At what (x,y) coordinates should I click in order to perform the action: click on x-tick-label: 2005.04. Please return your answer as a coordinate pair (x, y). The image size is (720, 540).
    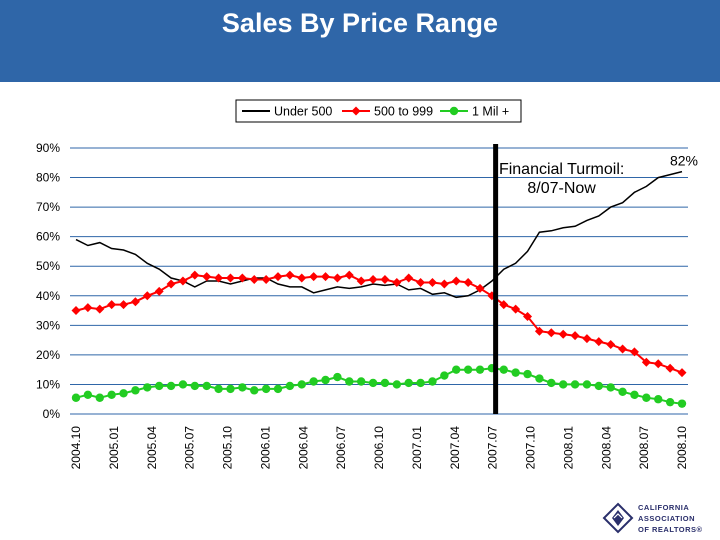
    Looking at the image, I should click on (152, 448).